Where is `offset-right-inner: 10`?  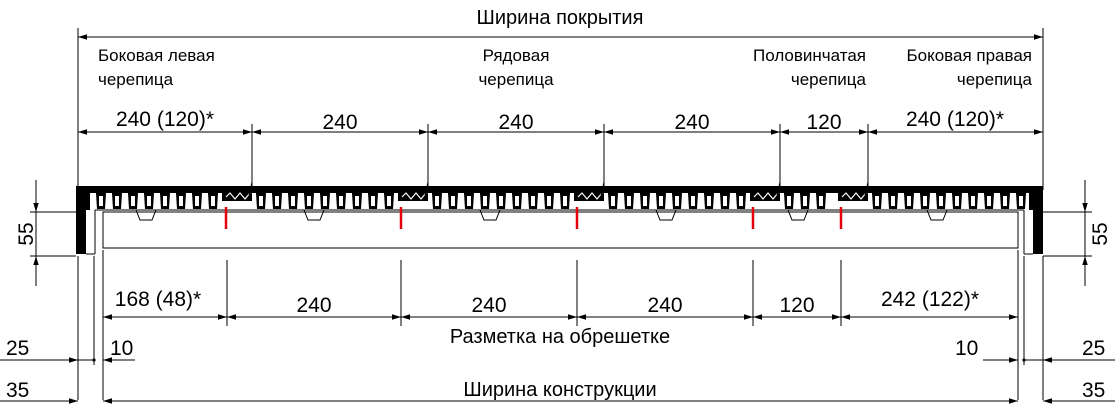
offset-right-inner: 10 is located at coordinates (966, 348).